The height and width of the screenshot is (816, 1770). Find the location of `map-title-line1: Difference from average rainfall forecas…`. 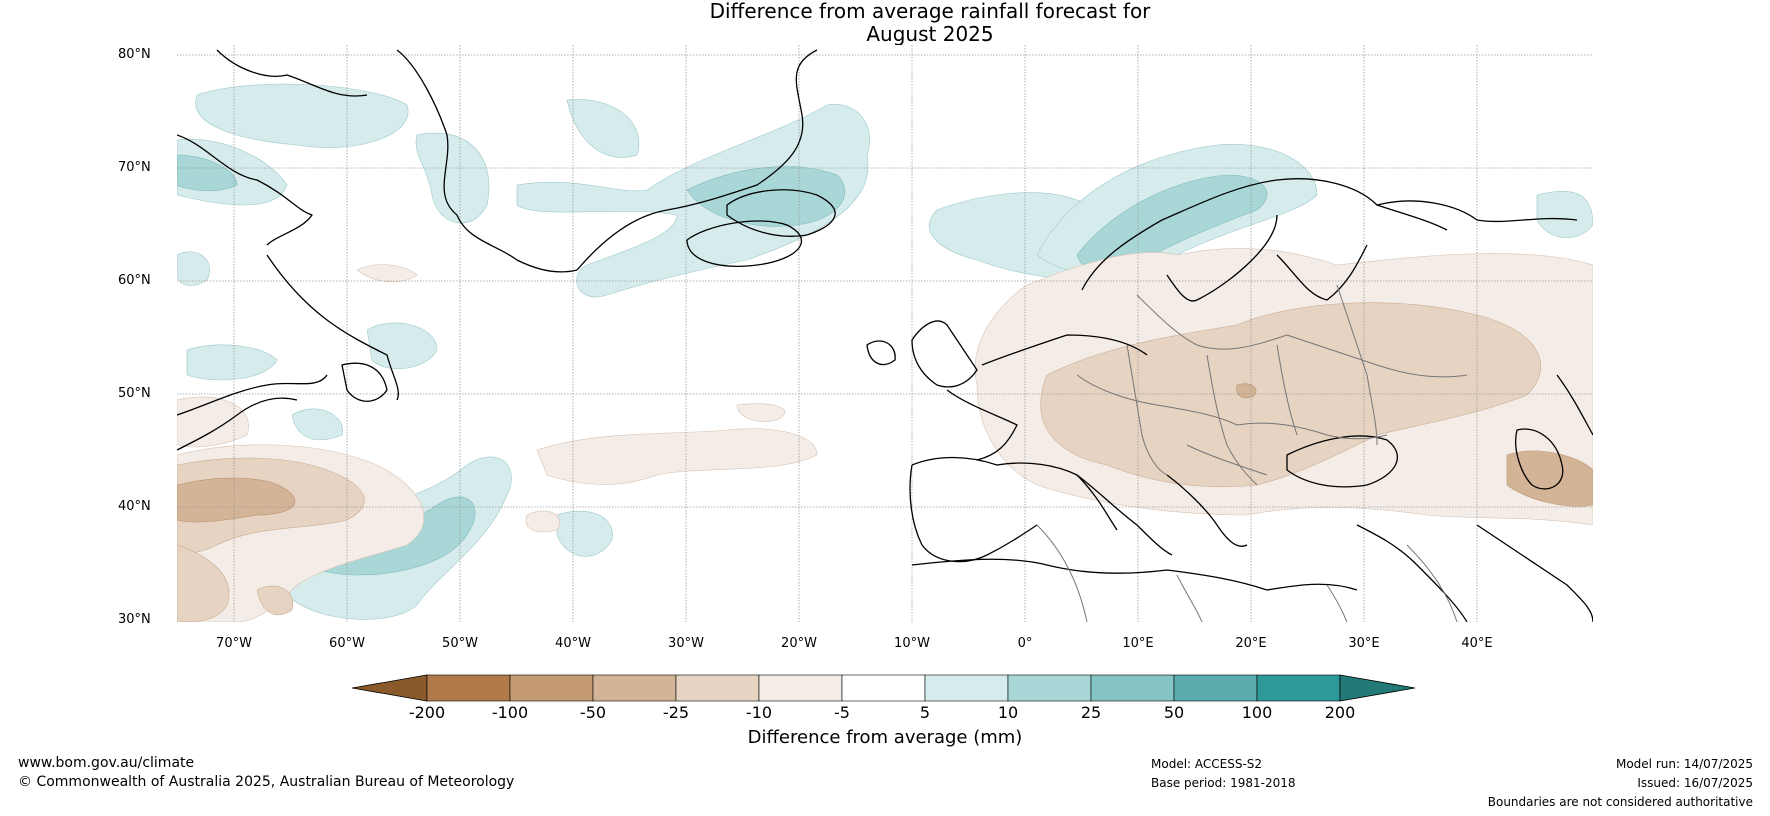

map-title-line1: Difference from average rainfall forecas… is located at coordinates (930, 11).